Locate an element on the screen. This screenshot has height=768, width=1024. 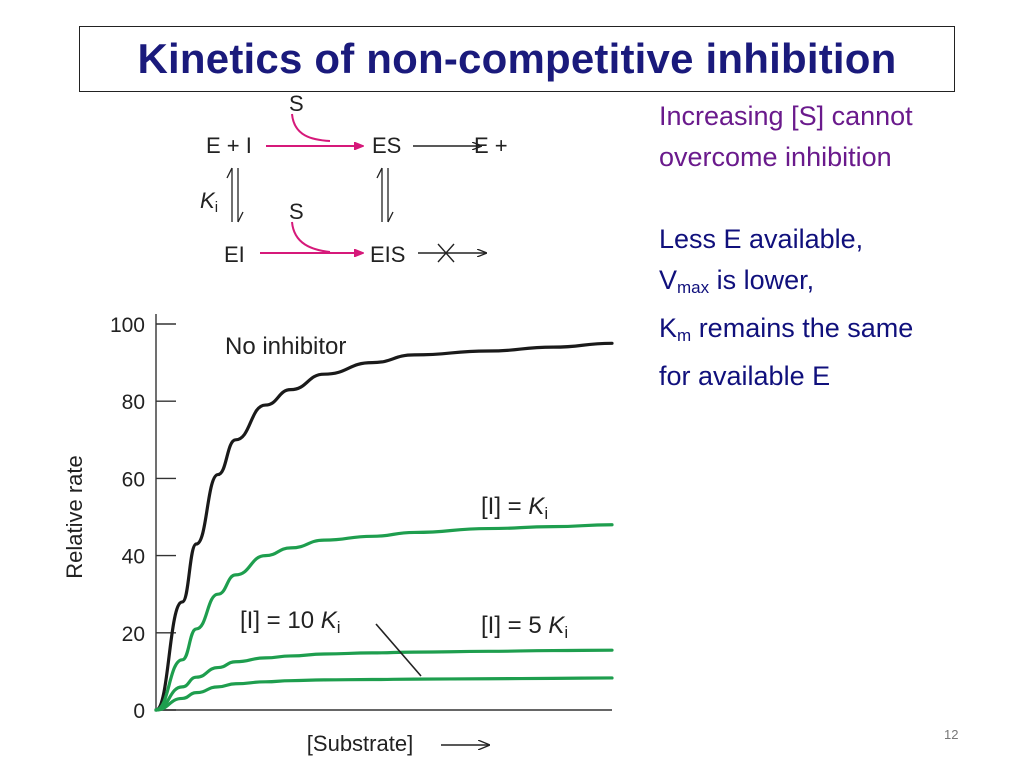
substrate-binding-arrow-top is located at coordinates (311, 127).